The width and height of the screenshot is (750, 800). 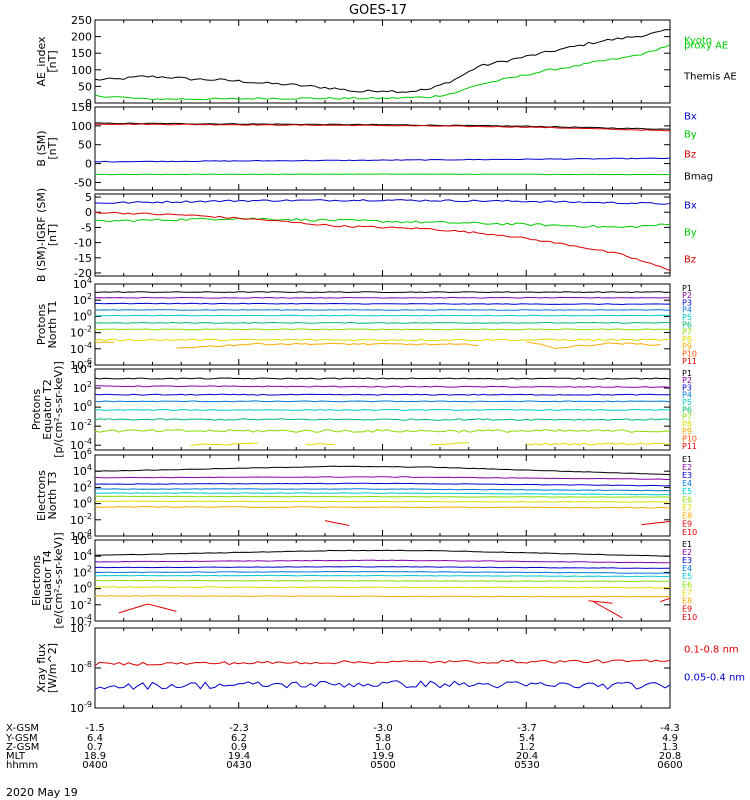 What do you see at coordinates (670, 756) in the screenshot?
I see `footer-value: 20.8` at bounding box center [670, 756].